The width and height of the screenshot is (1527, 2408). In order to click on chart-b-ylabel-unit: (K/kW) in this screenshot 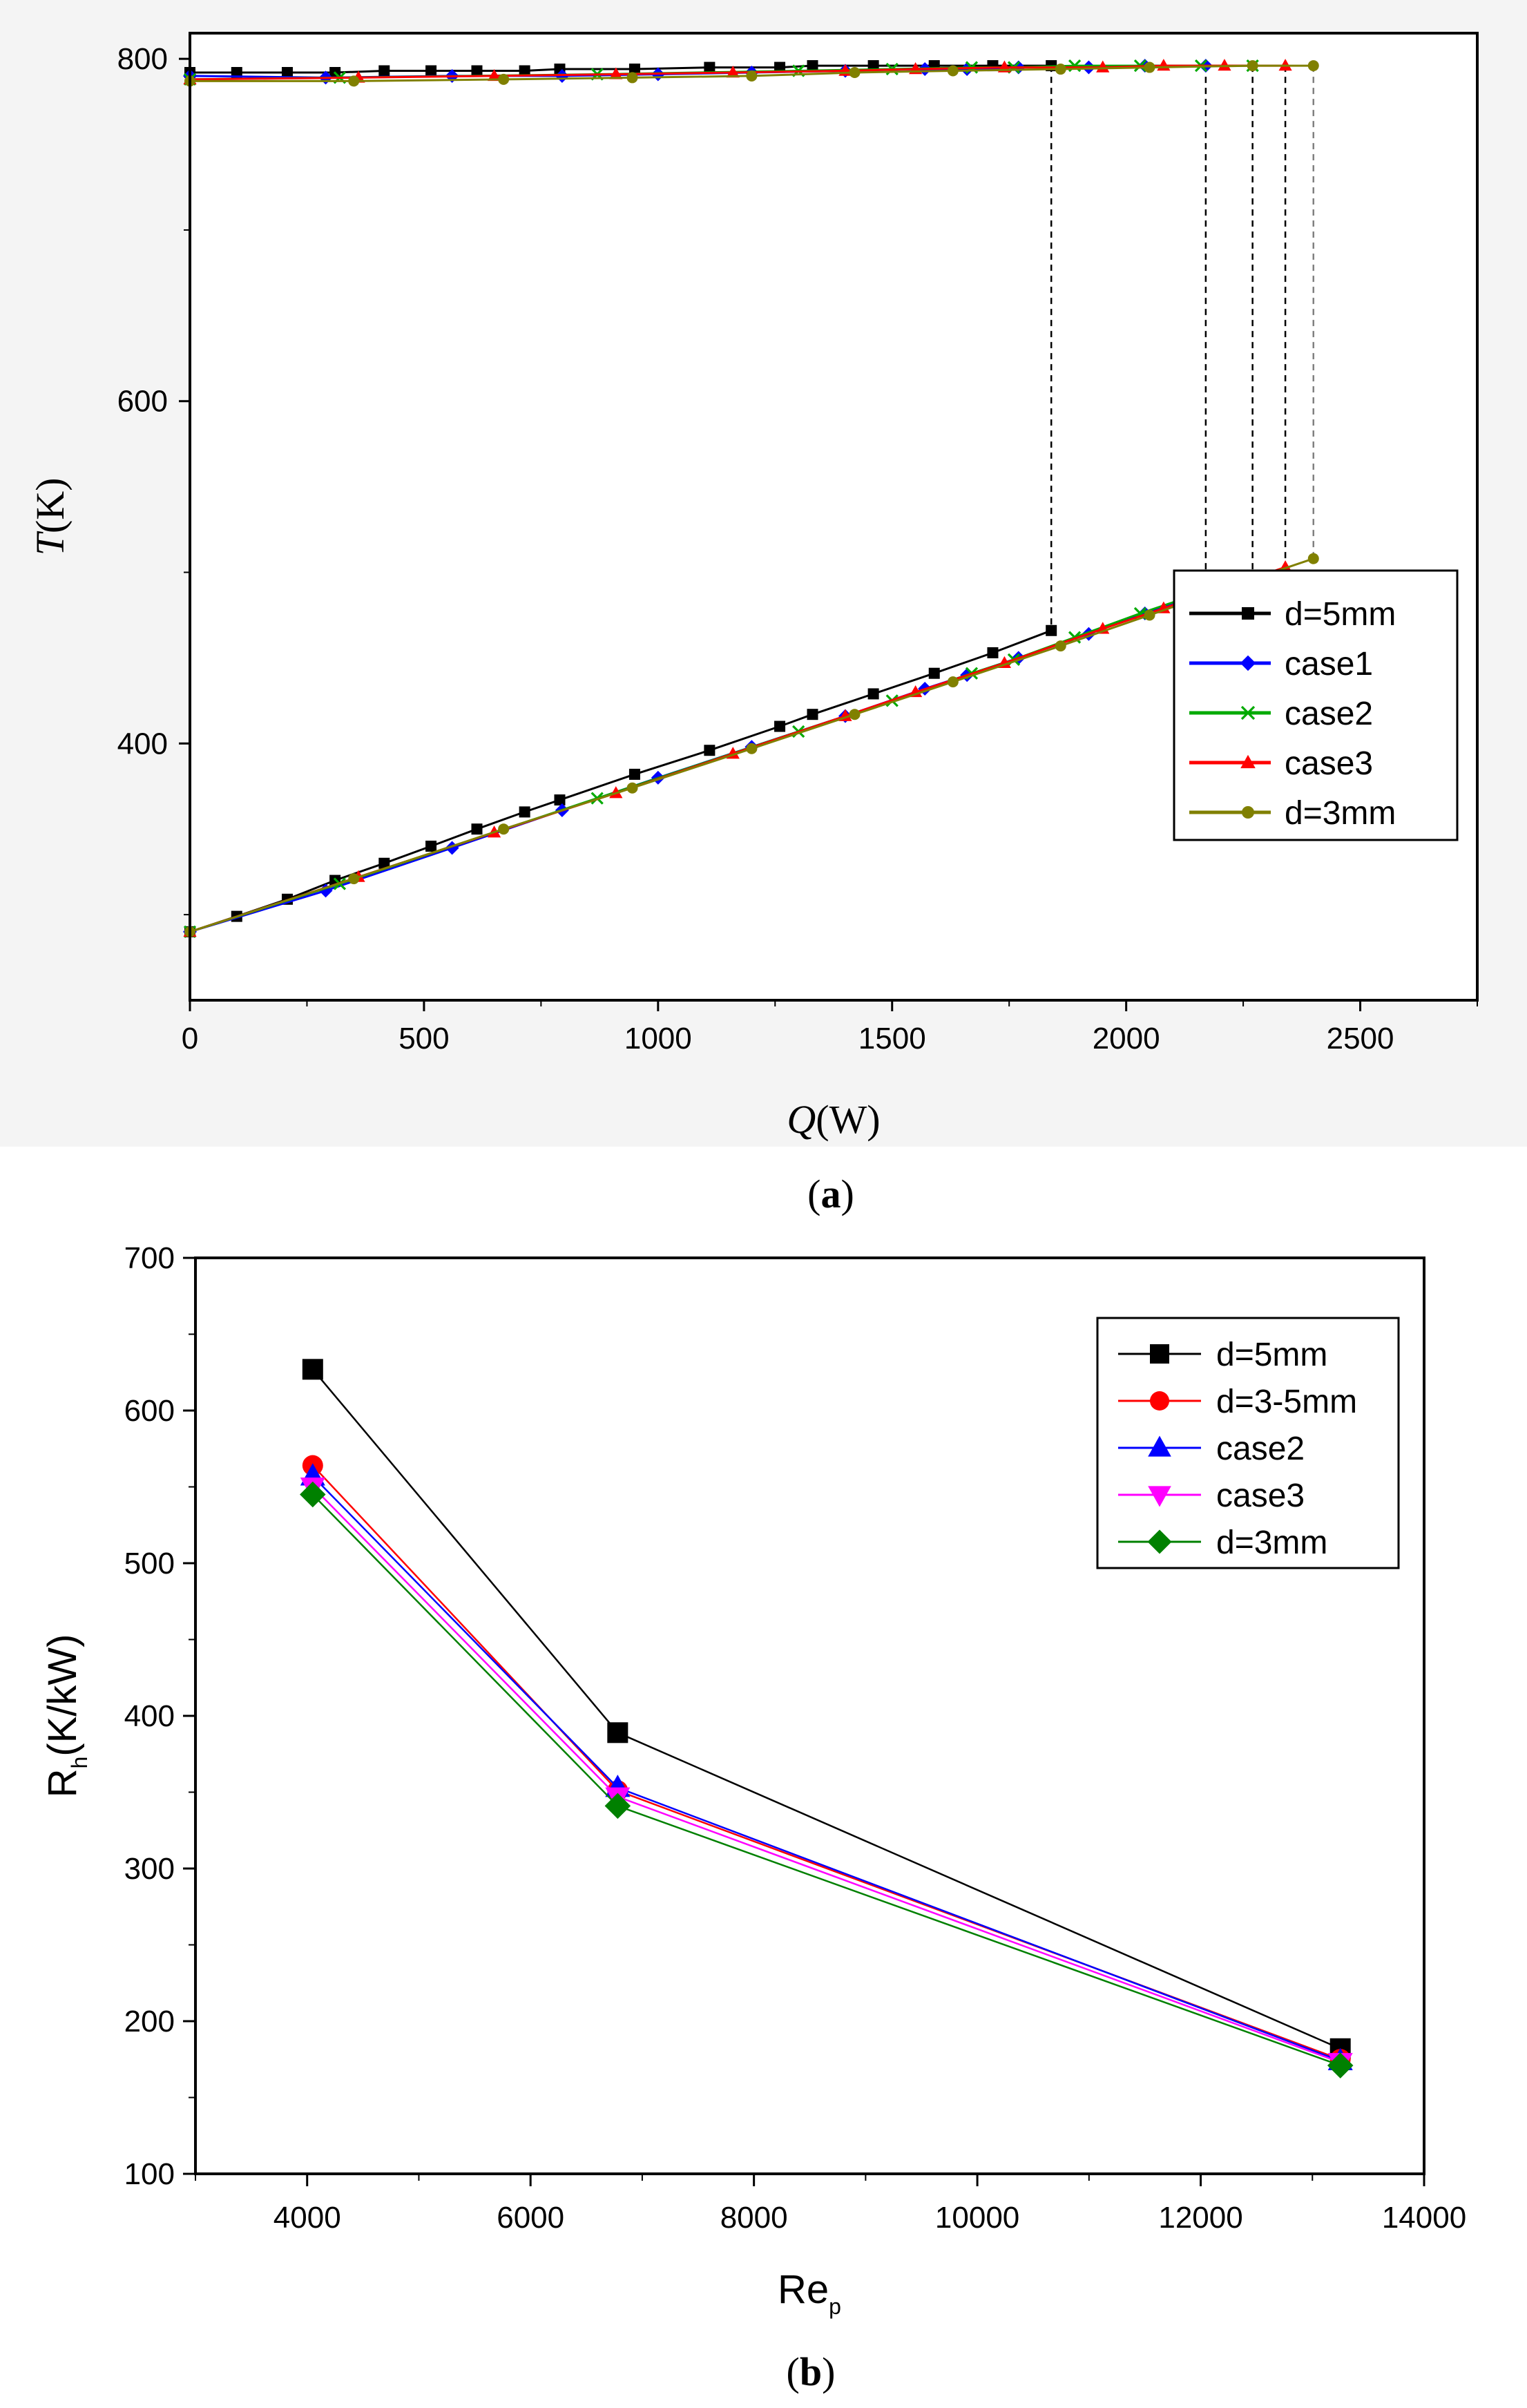, I will do `click(62, 1696)`.